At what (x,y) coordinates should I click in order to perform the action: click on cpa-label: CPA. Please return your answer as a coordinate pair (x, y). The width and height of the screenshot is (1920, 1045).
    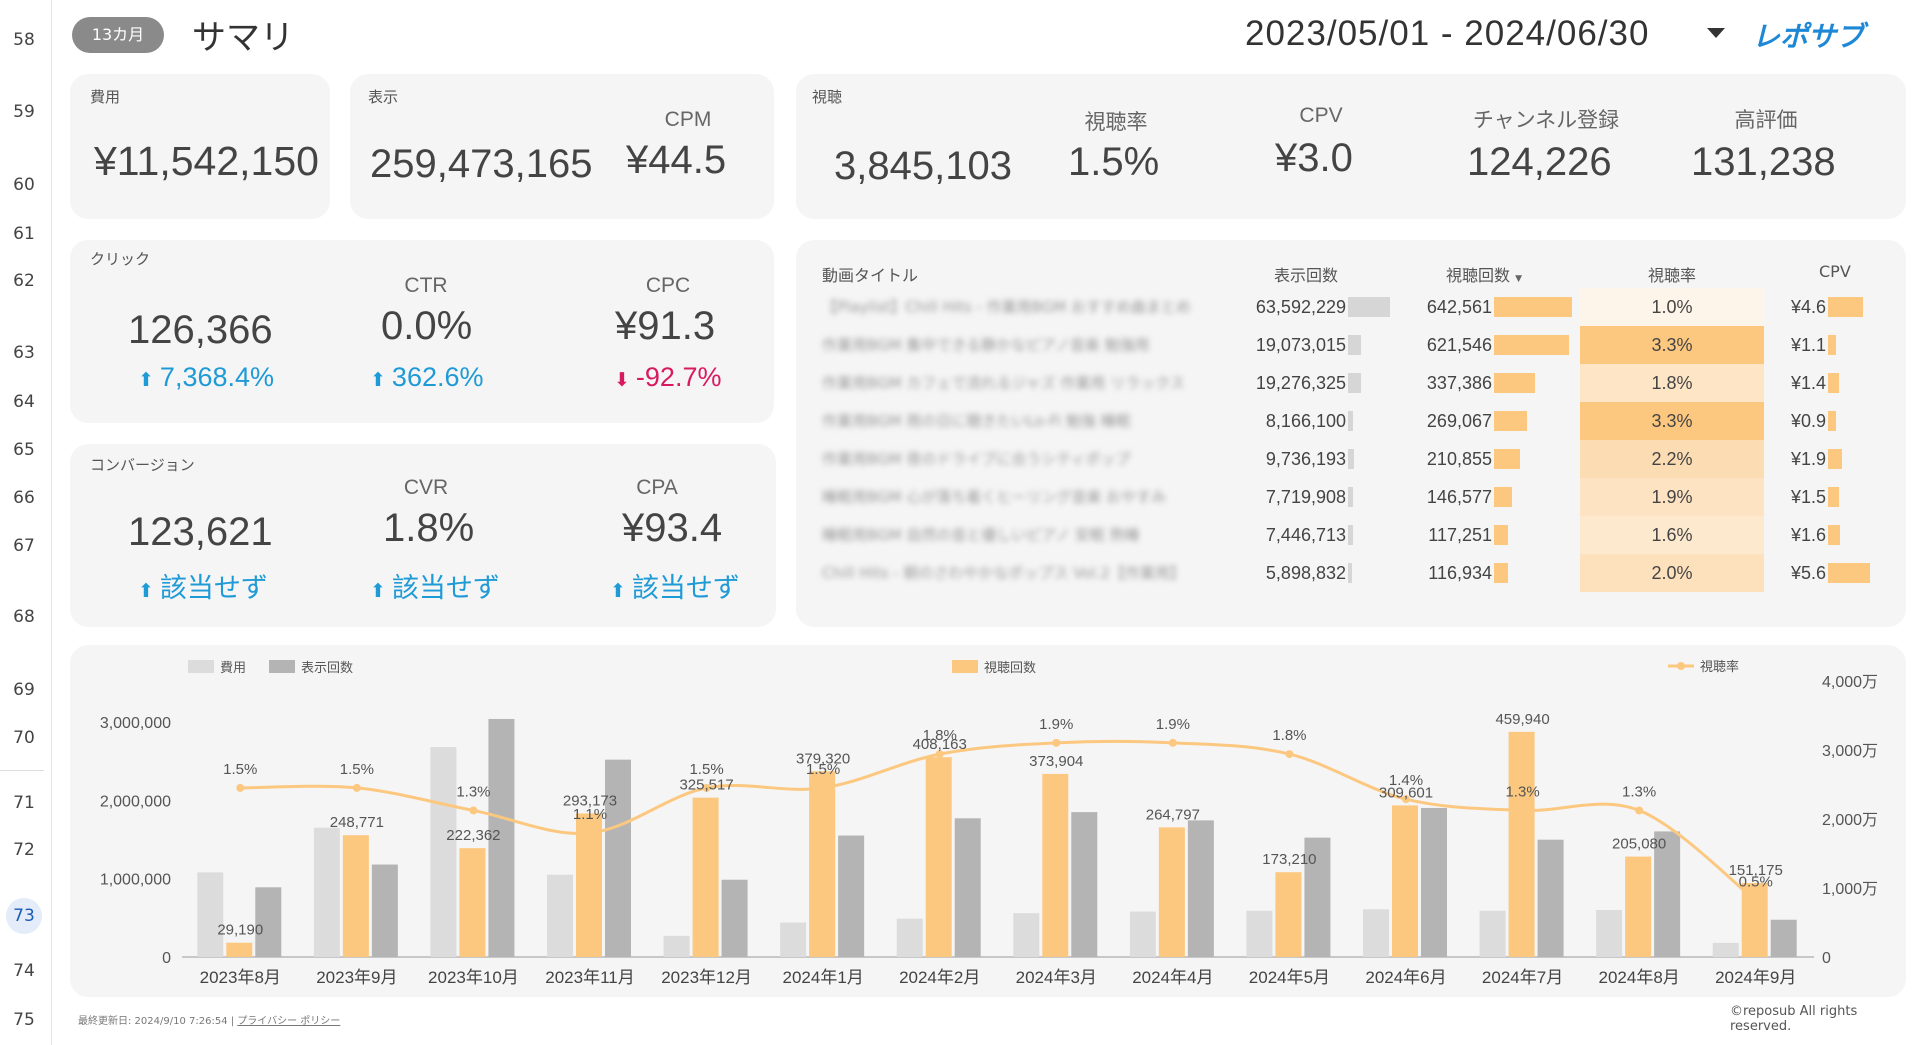
    Looking at the image, I should click on (657, 487).